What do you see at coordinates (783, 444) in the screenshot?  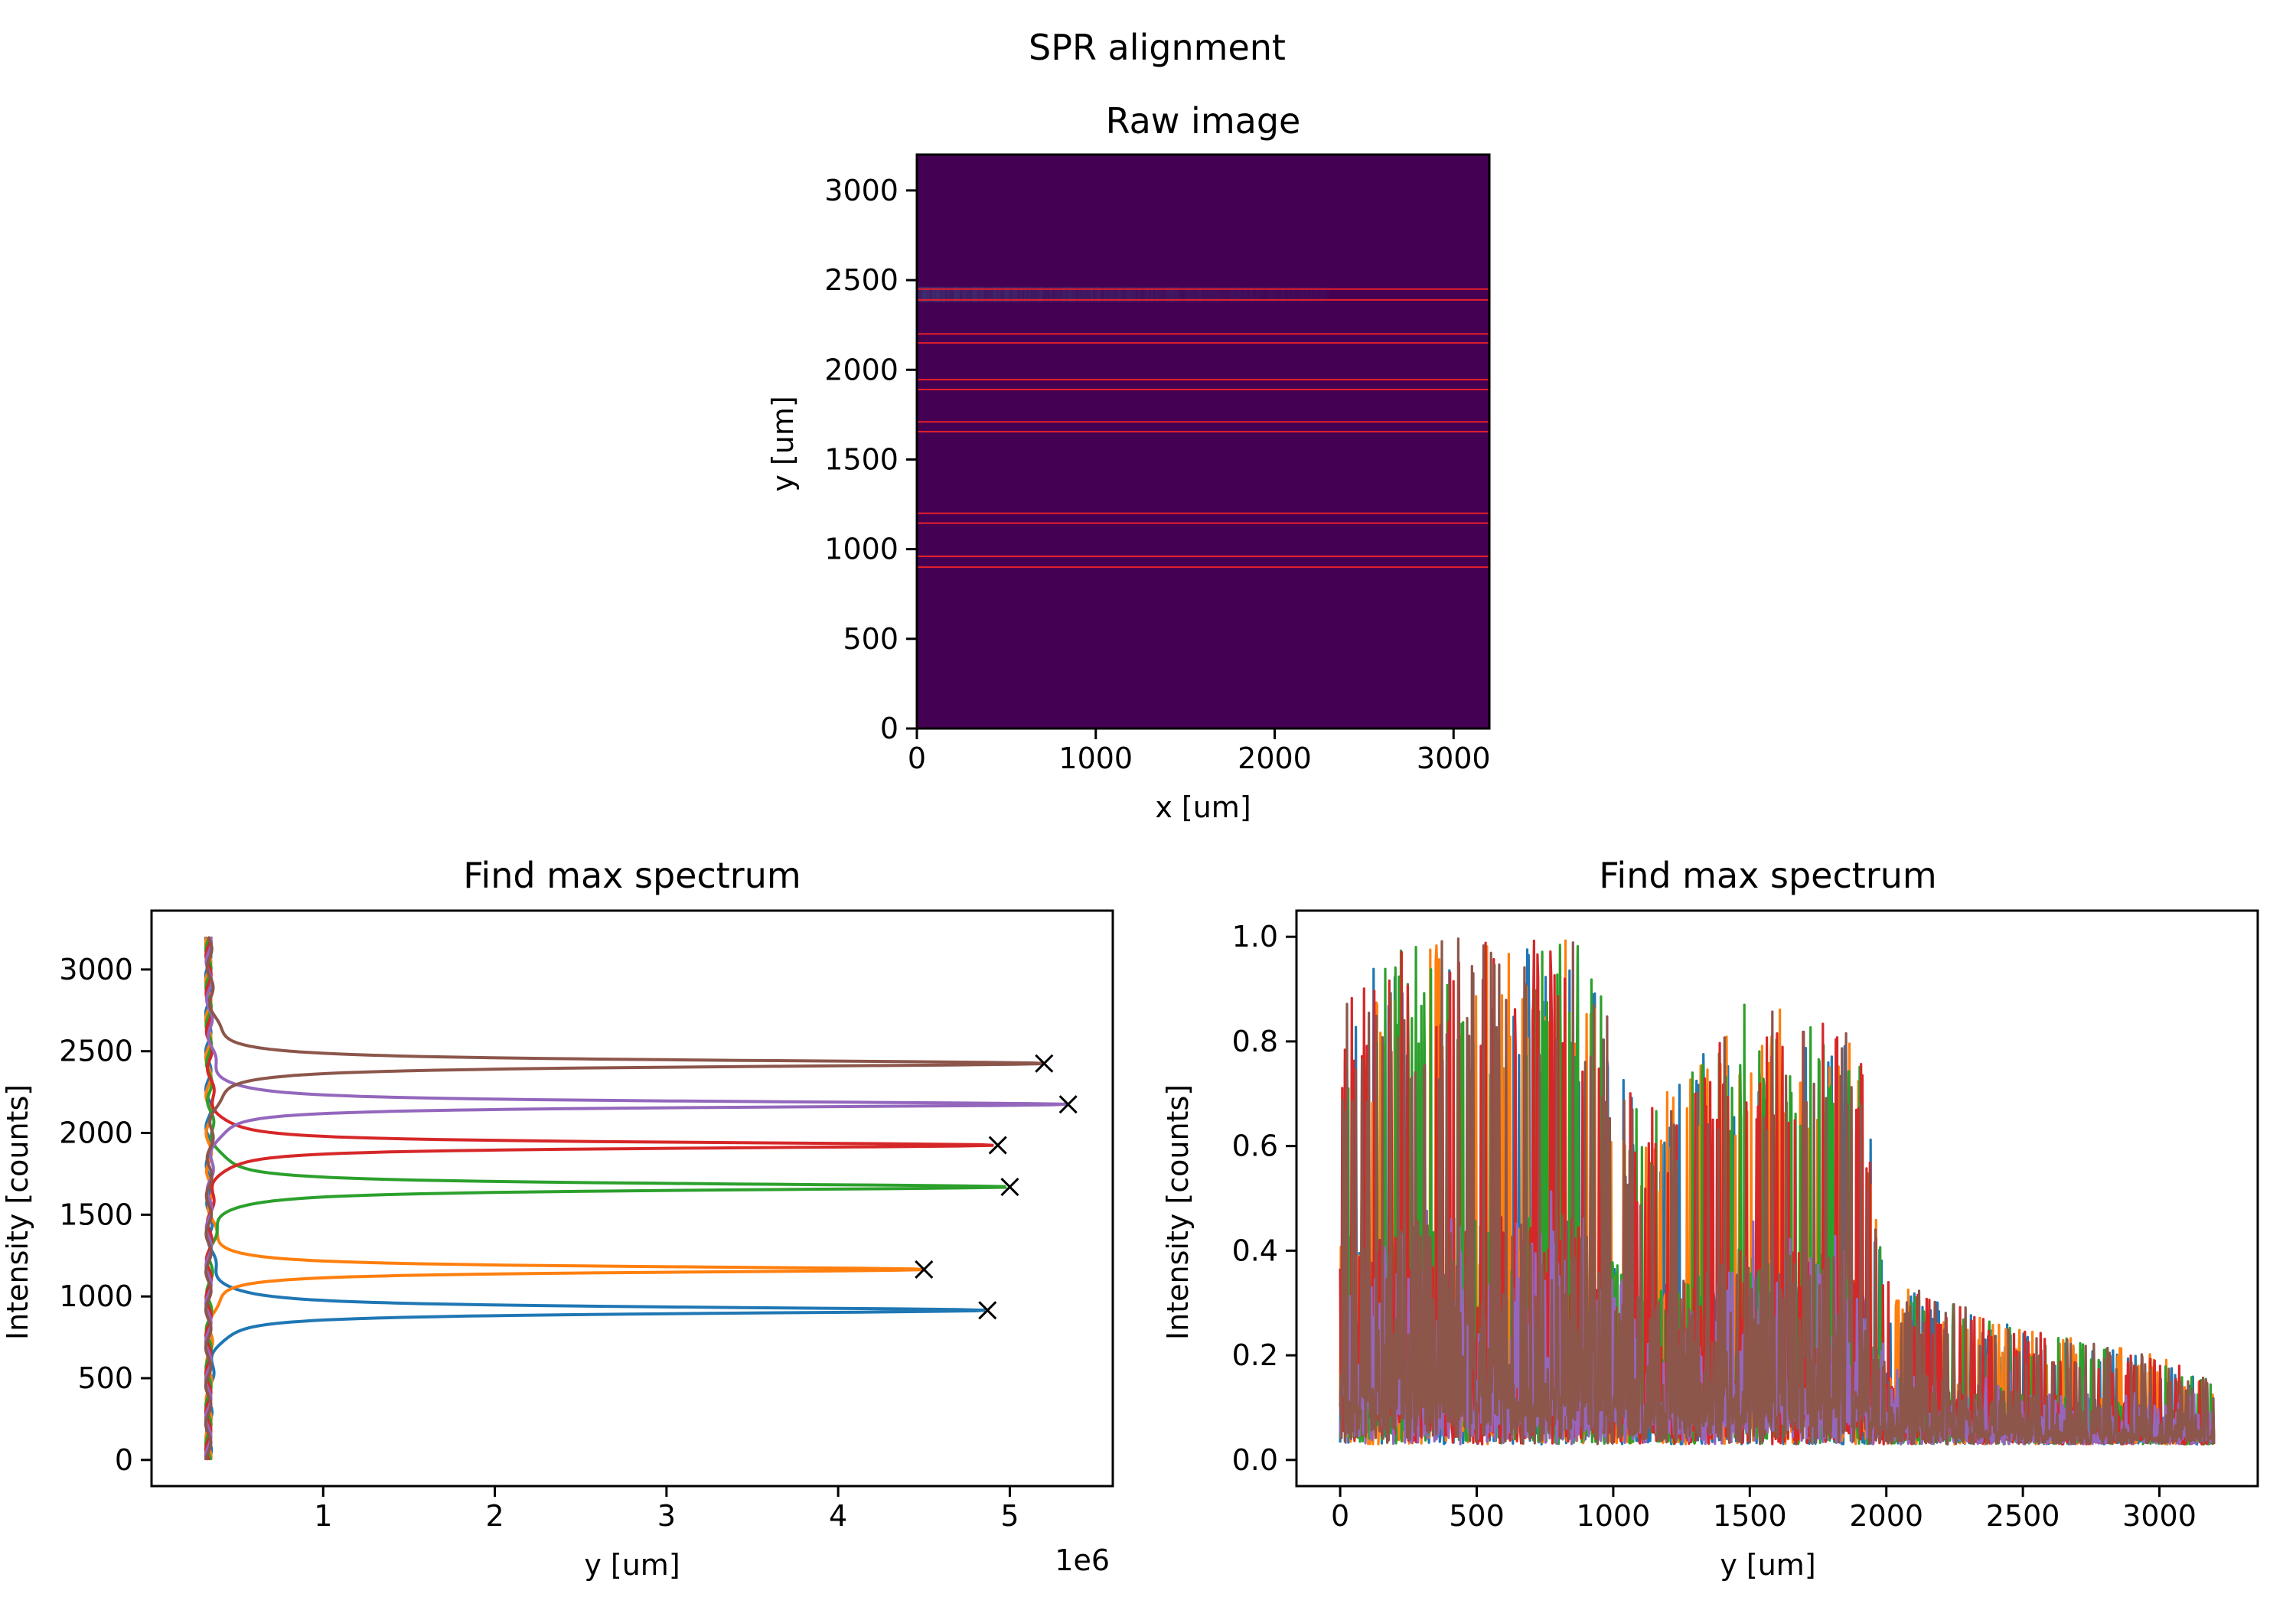 I see `raw-image-ylabel: y [um]` at bounding box center [783, 444].